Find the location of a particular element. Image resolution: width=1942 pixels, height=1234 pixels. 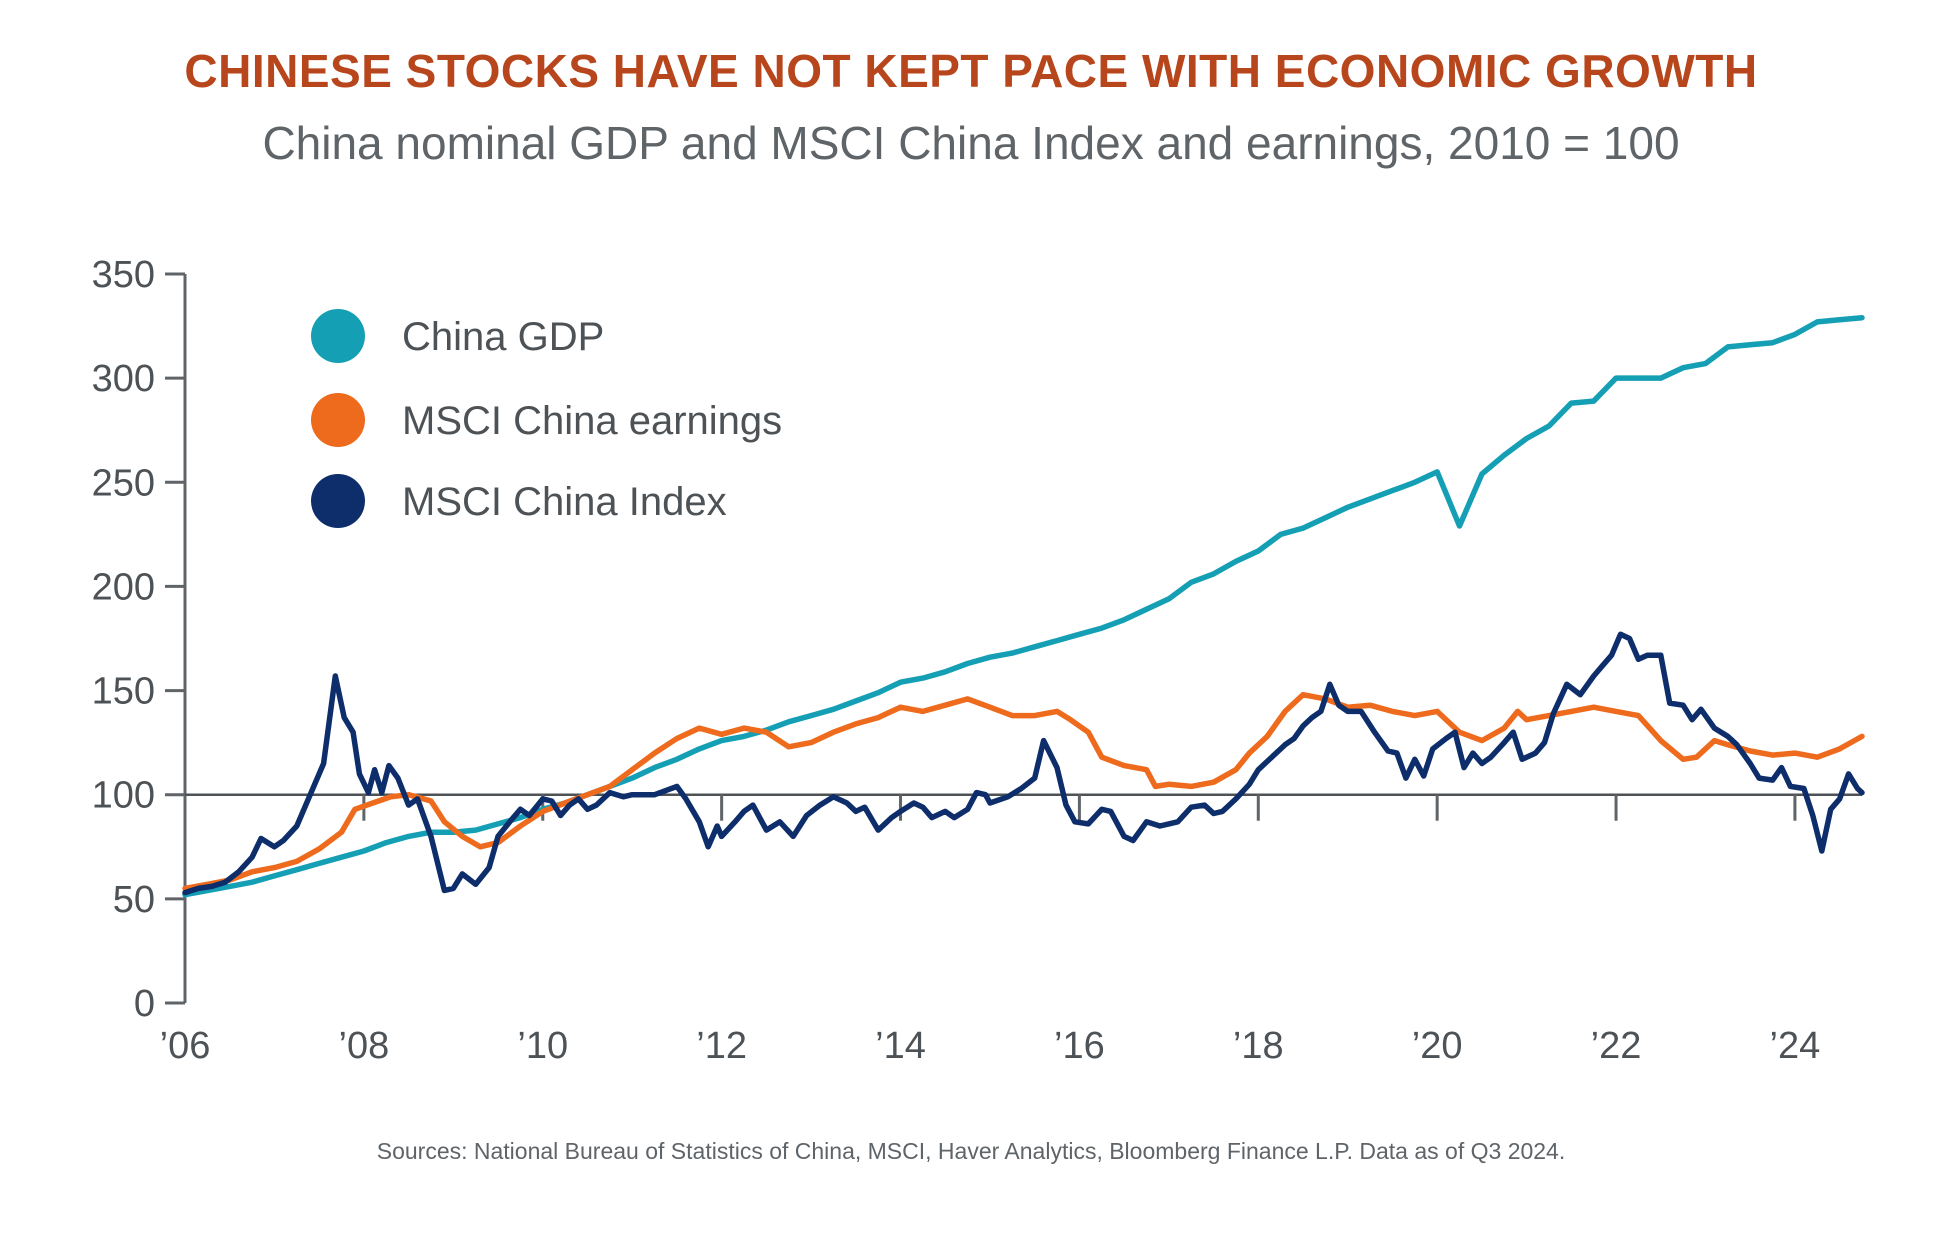

x-tick-label: ’16 is located at coordinates (1079, 1046).